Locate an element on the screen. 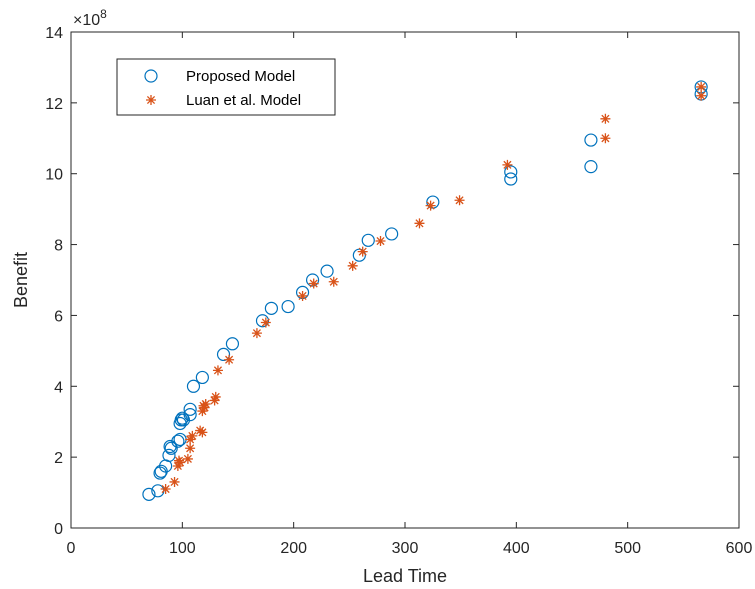 The height and width of the screenshot is (589, 755). legend-label: Luan et al. Model is located at coordinates (243, 100).